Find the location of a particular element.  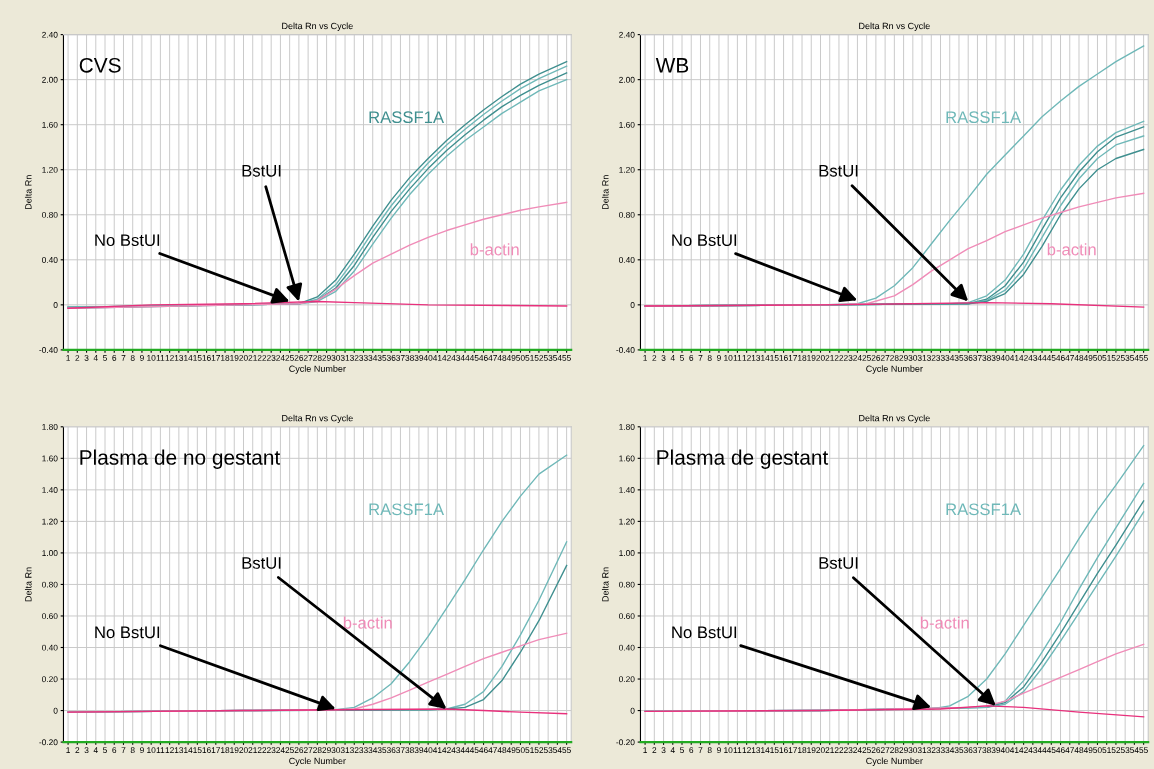

x-tick-label: 28 is located at coordinates (317, 750).